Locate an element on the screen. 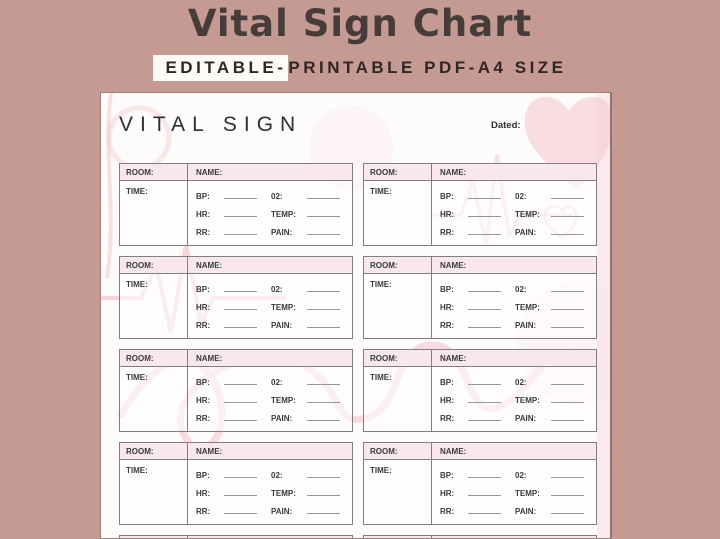  banner-title: Vital Sign Chart is located at coordinates (360, 23).